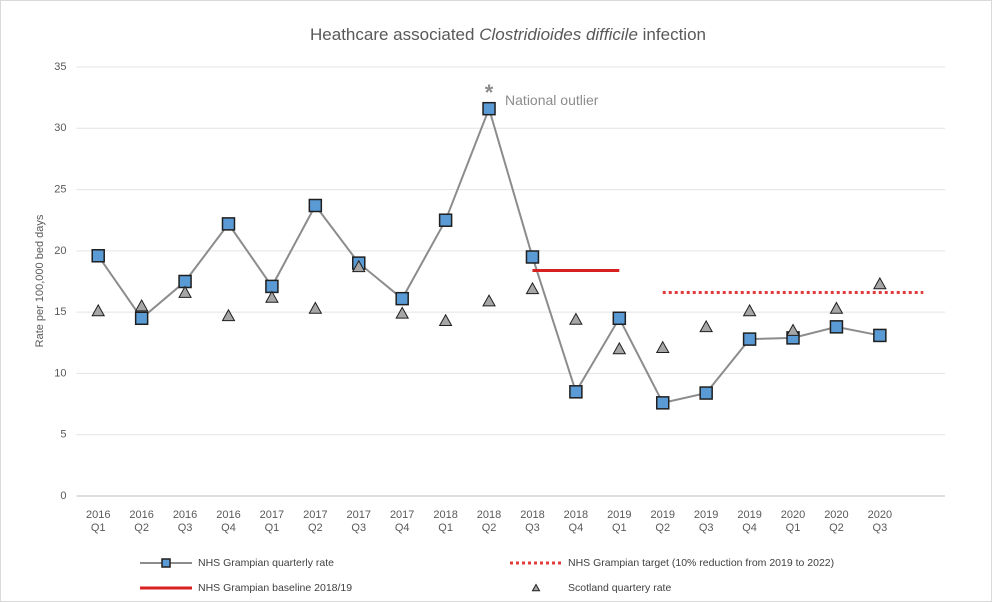 Image resolution: width=992 pixels, height=602 pixels. What do you see at coordinates (60, 373) in the screenshot?
I see `y-tick-label: 10` at bounding box center [60, 373].